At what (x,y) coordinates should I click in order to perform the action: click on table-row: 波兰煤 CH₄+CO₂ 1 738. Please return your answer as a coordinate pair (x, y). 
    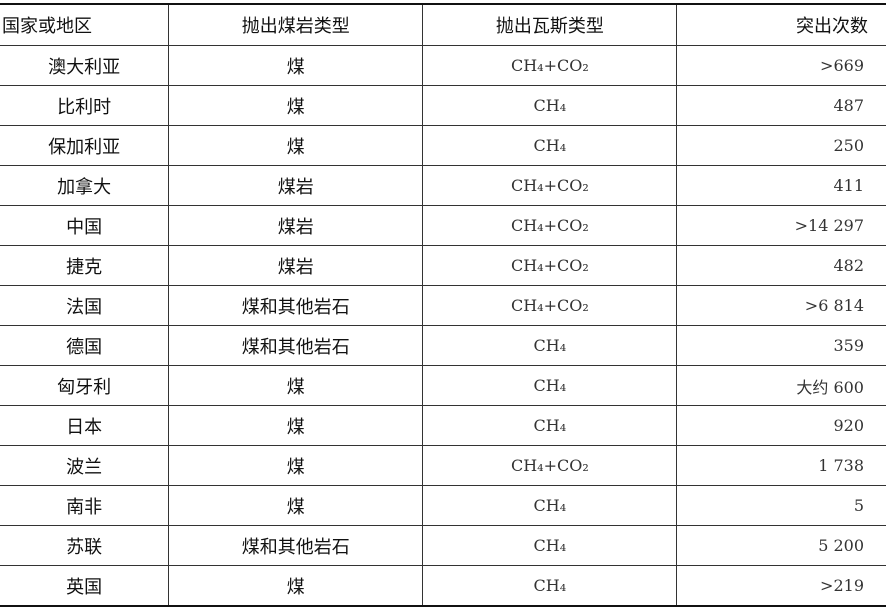
    Looking at the image, I should click on (443, 465).